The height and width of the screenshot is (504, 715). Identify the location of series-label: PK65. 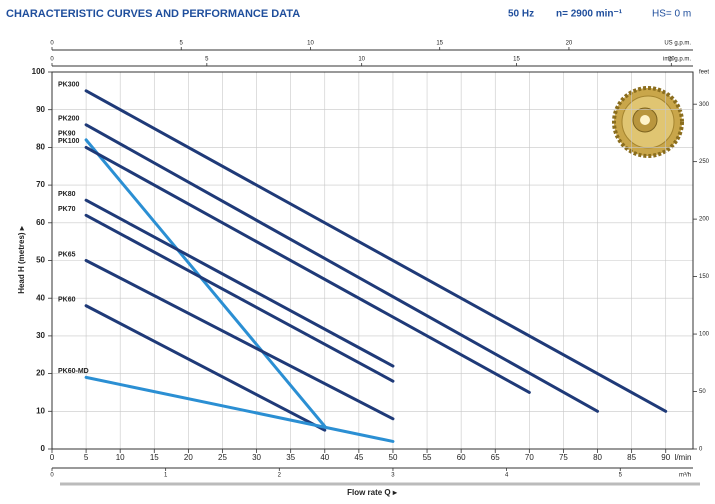
(67, 254).